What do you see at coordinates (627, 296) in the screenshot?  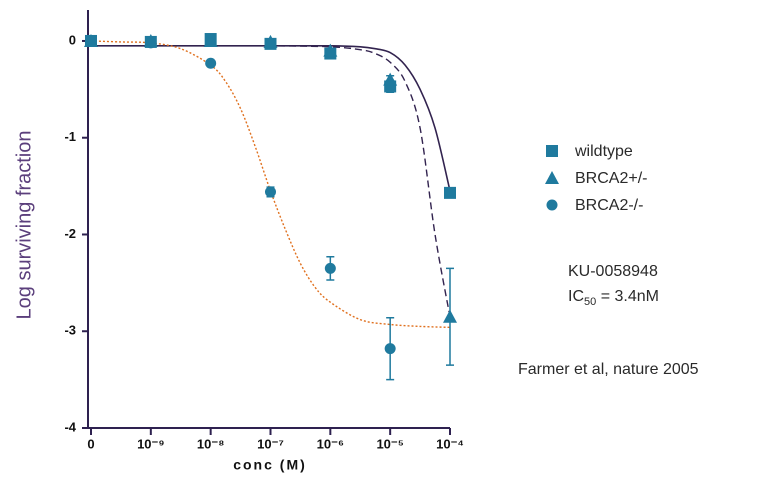 I see `ic-suffix: = 3.4nM` at bounding box center [627, 296].